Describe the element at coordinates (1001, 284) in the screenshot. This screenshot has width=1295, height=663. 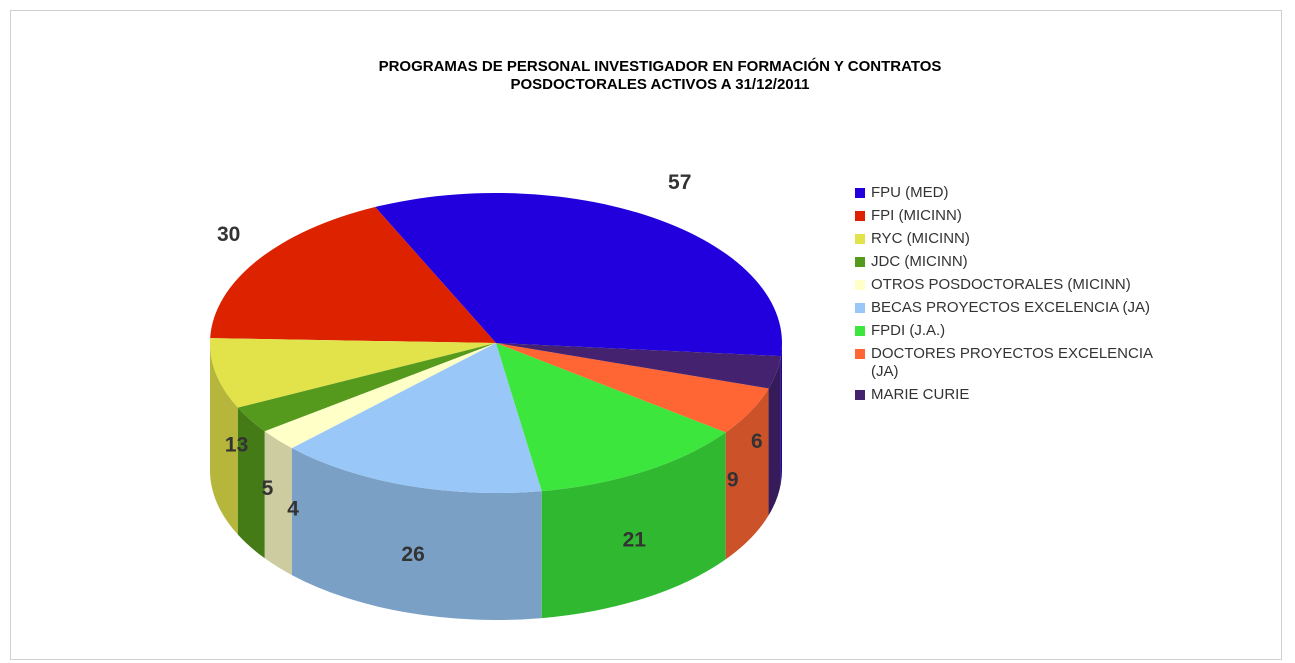
I see `legend-label: OTROS POSDOCTORALES (MICINN)` at that location.